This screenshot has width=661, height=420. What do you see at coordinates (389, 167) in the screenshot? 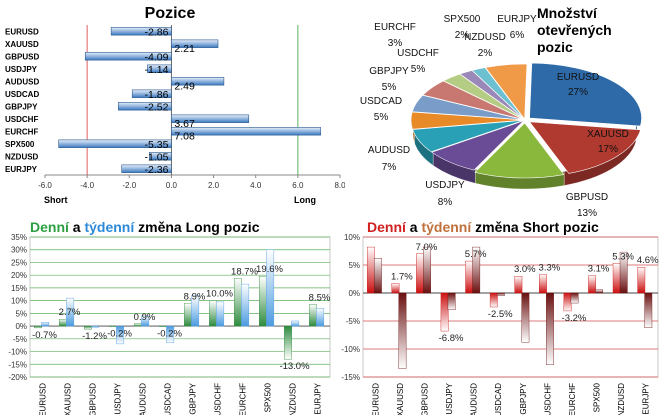
I see `pie-slice-pct: 7%` at bounding box center [389, 167].